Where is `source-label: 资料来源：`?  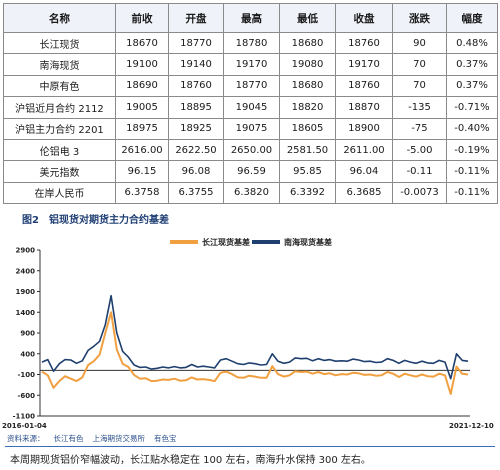
source-label: 资料来源： is located at coordinates (26, 438).